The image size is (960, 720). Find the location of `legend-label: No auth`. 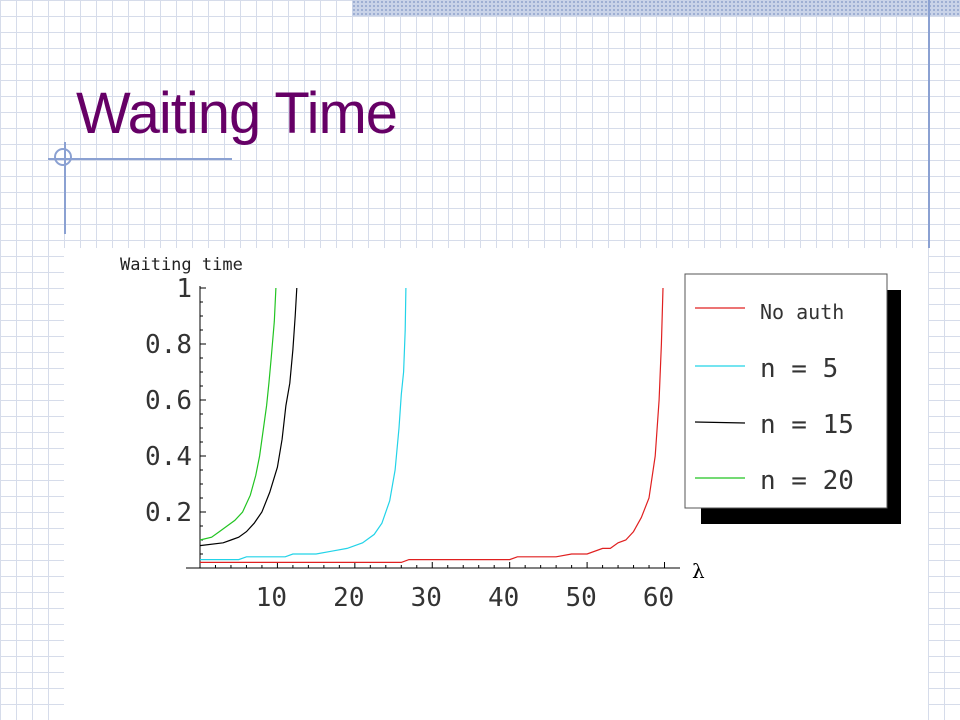

legend-label: No auth is located at coordinates (802, 312).